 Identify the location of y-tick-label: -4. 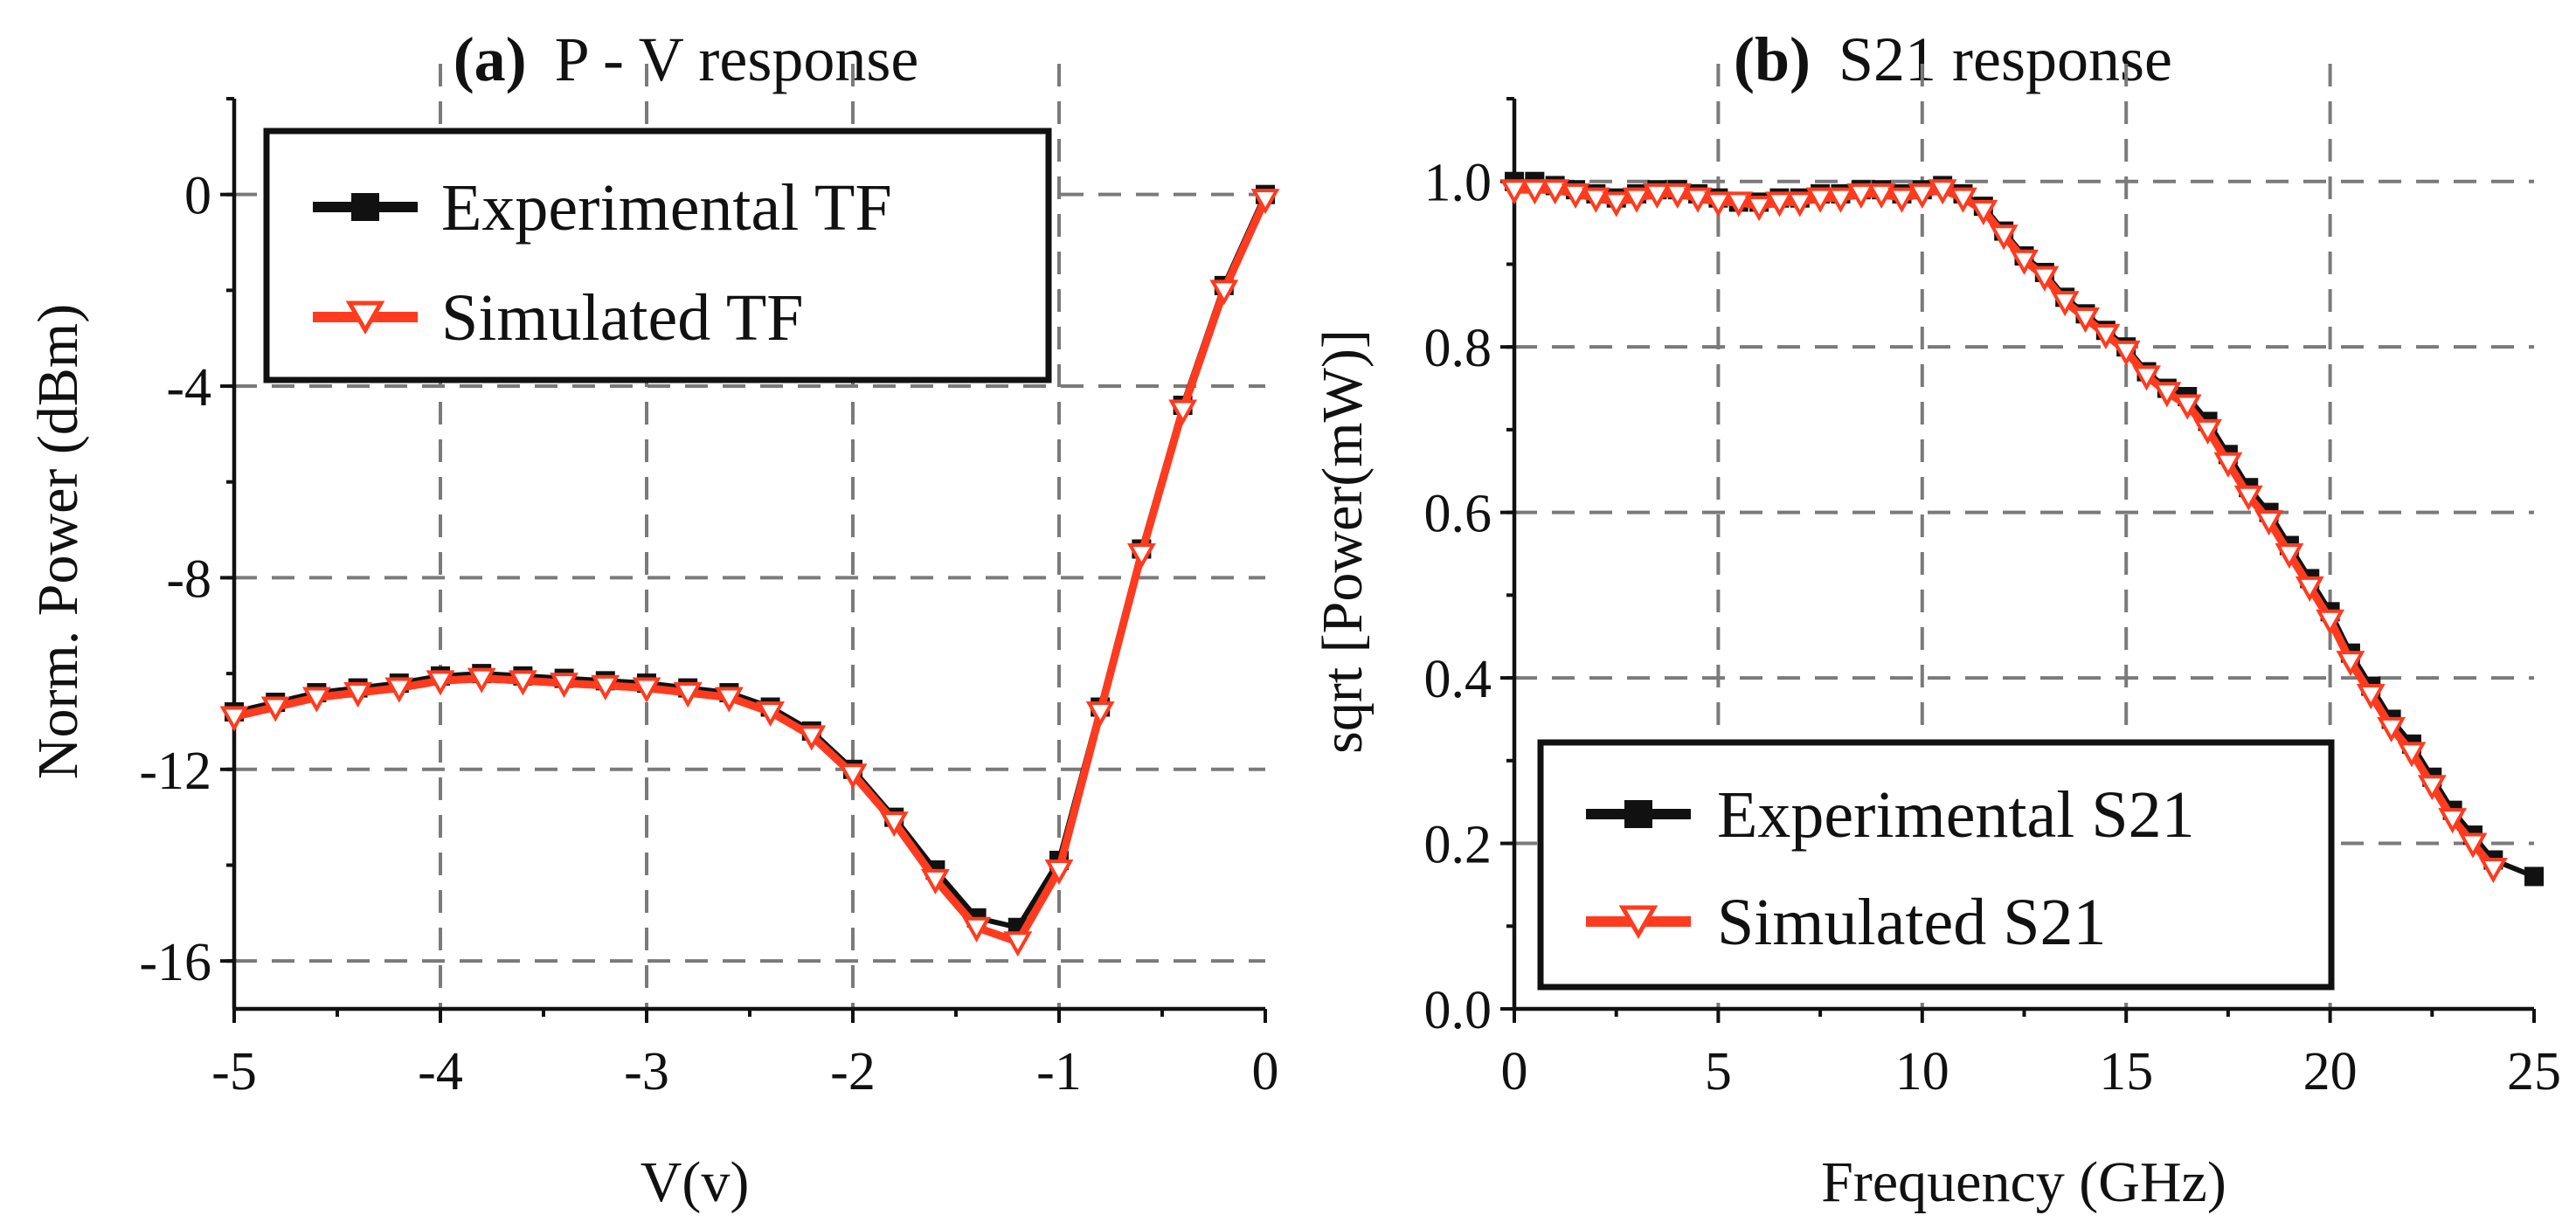
(188, 388).